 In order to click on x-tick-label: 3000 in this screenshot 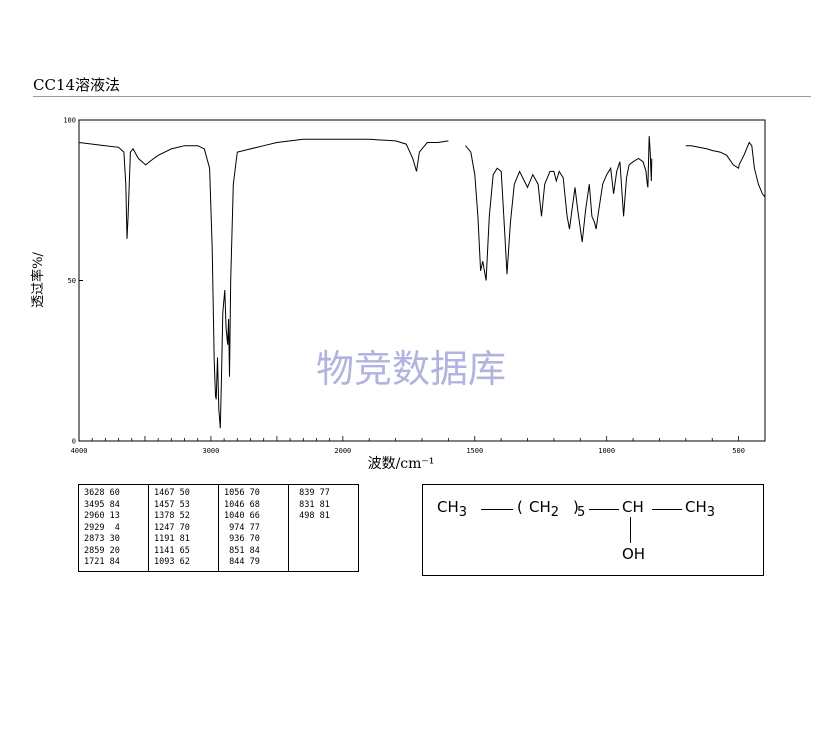, I will do `click(210, 451)`.